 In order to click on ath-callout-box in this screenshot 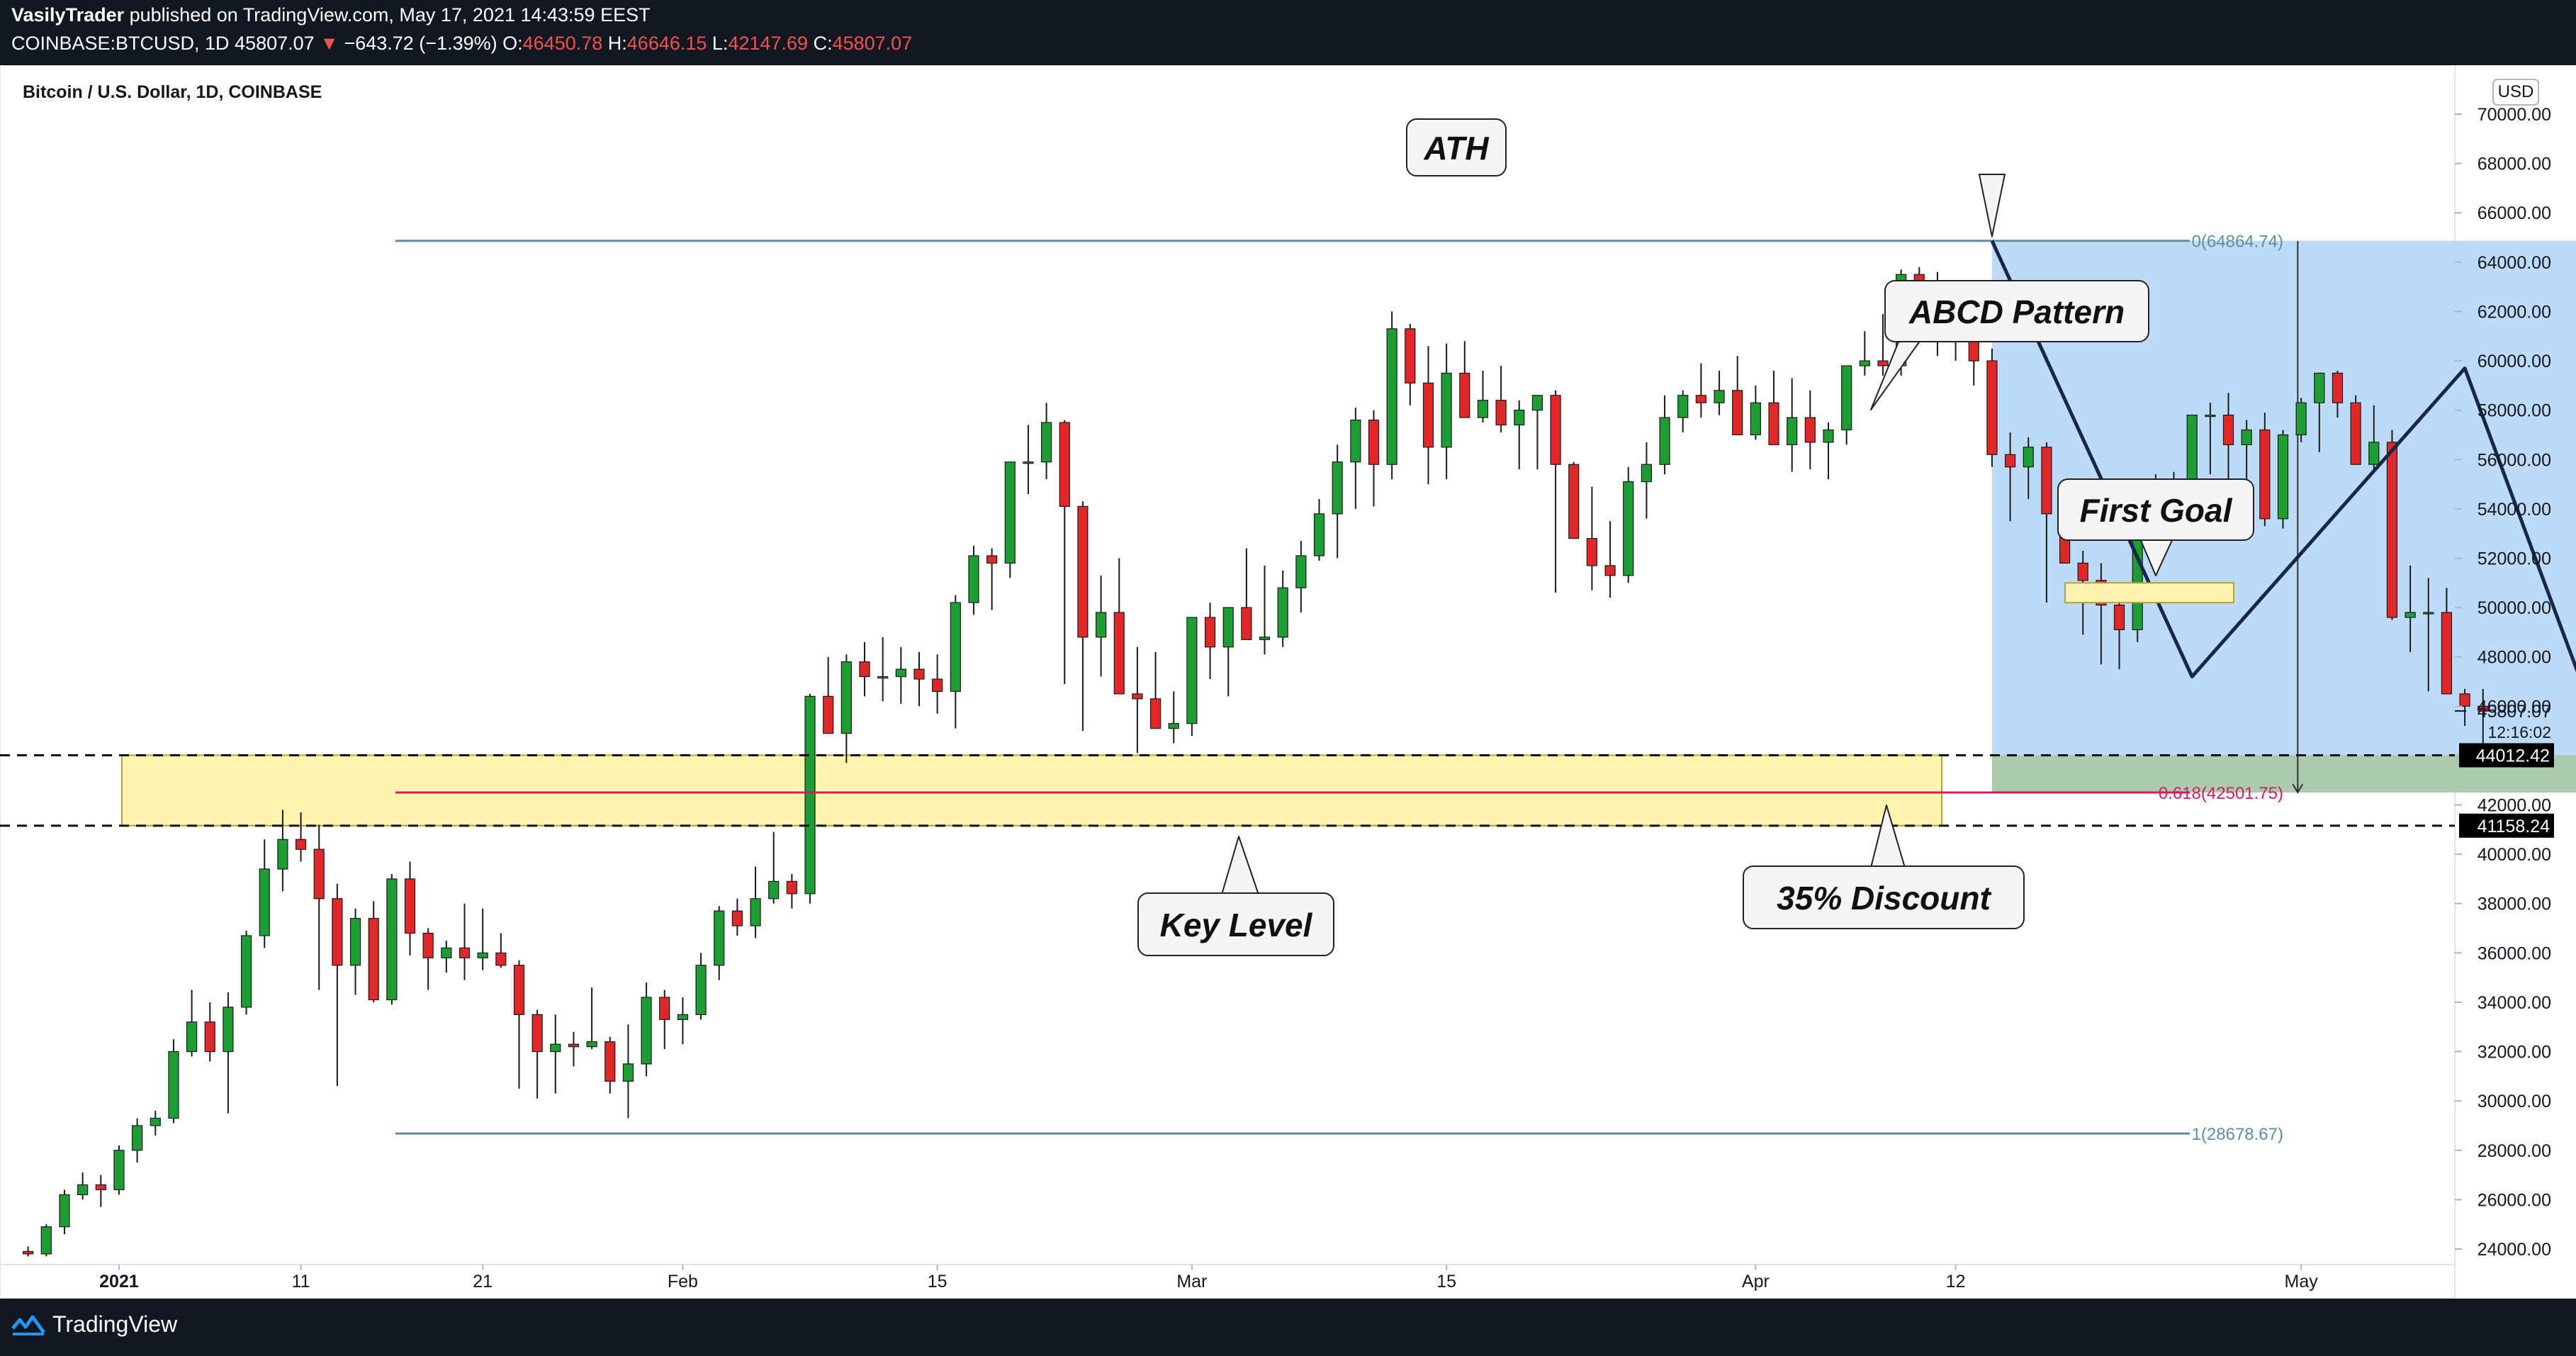, I will do `click(1456, 147)`.